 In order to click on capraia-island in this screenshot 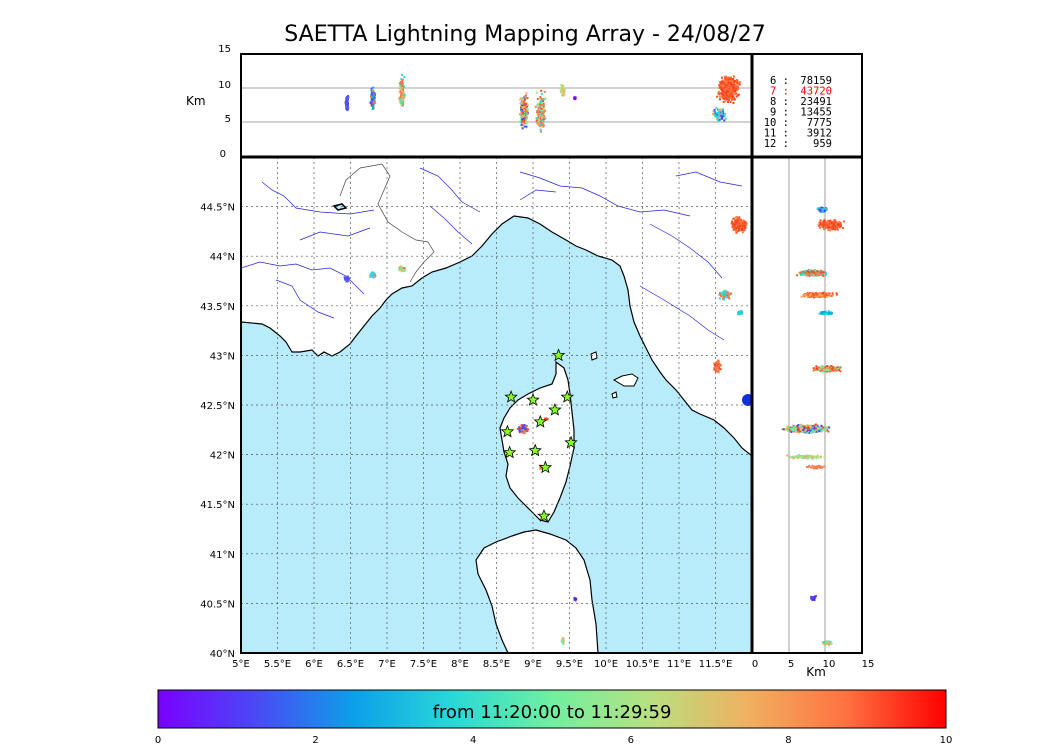, I will do `click(594, 356)`.